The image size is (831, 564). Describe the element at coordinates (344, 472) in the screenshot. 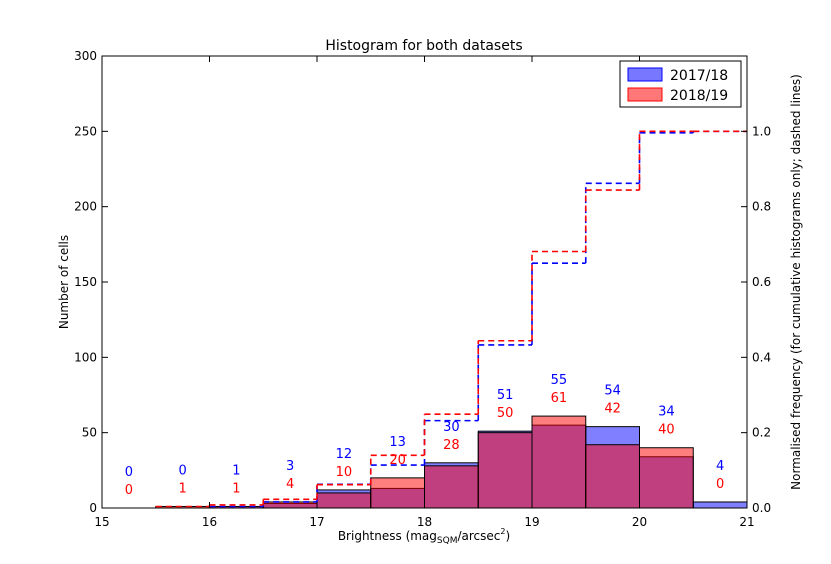

I see `count-label-2018-19: 10` at that location.